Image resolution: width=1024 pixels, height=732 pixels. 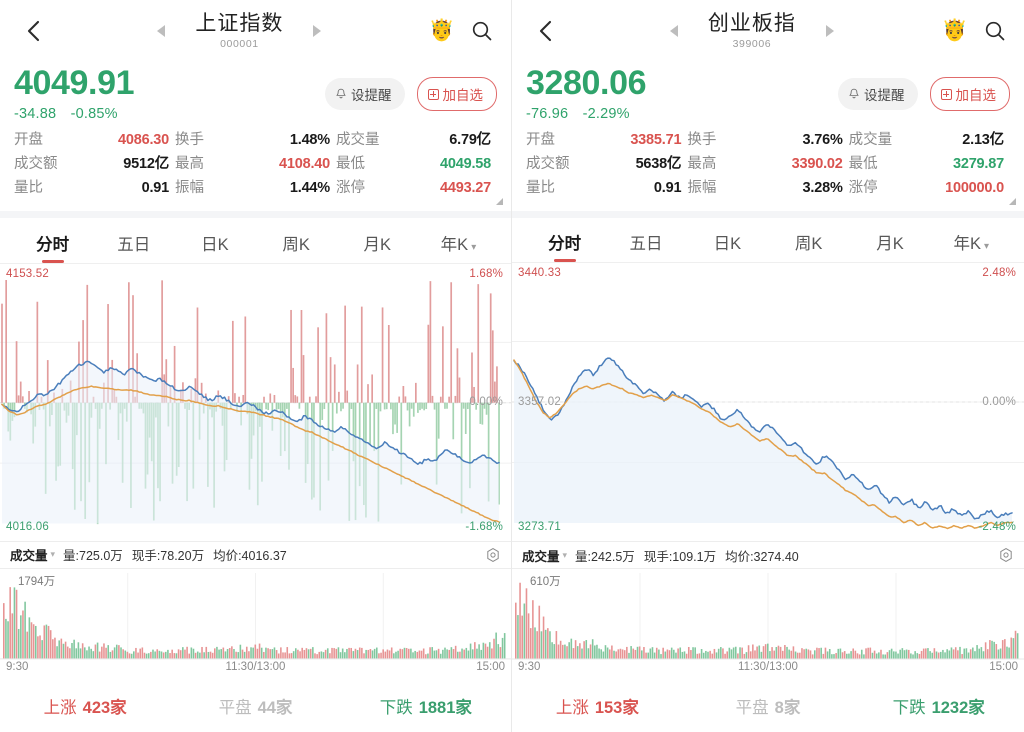 I want to click on stat-value: 3385.71, so click(x=656, y=139).